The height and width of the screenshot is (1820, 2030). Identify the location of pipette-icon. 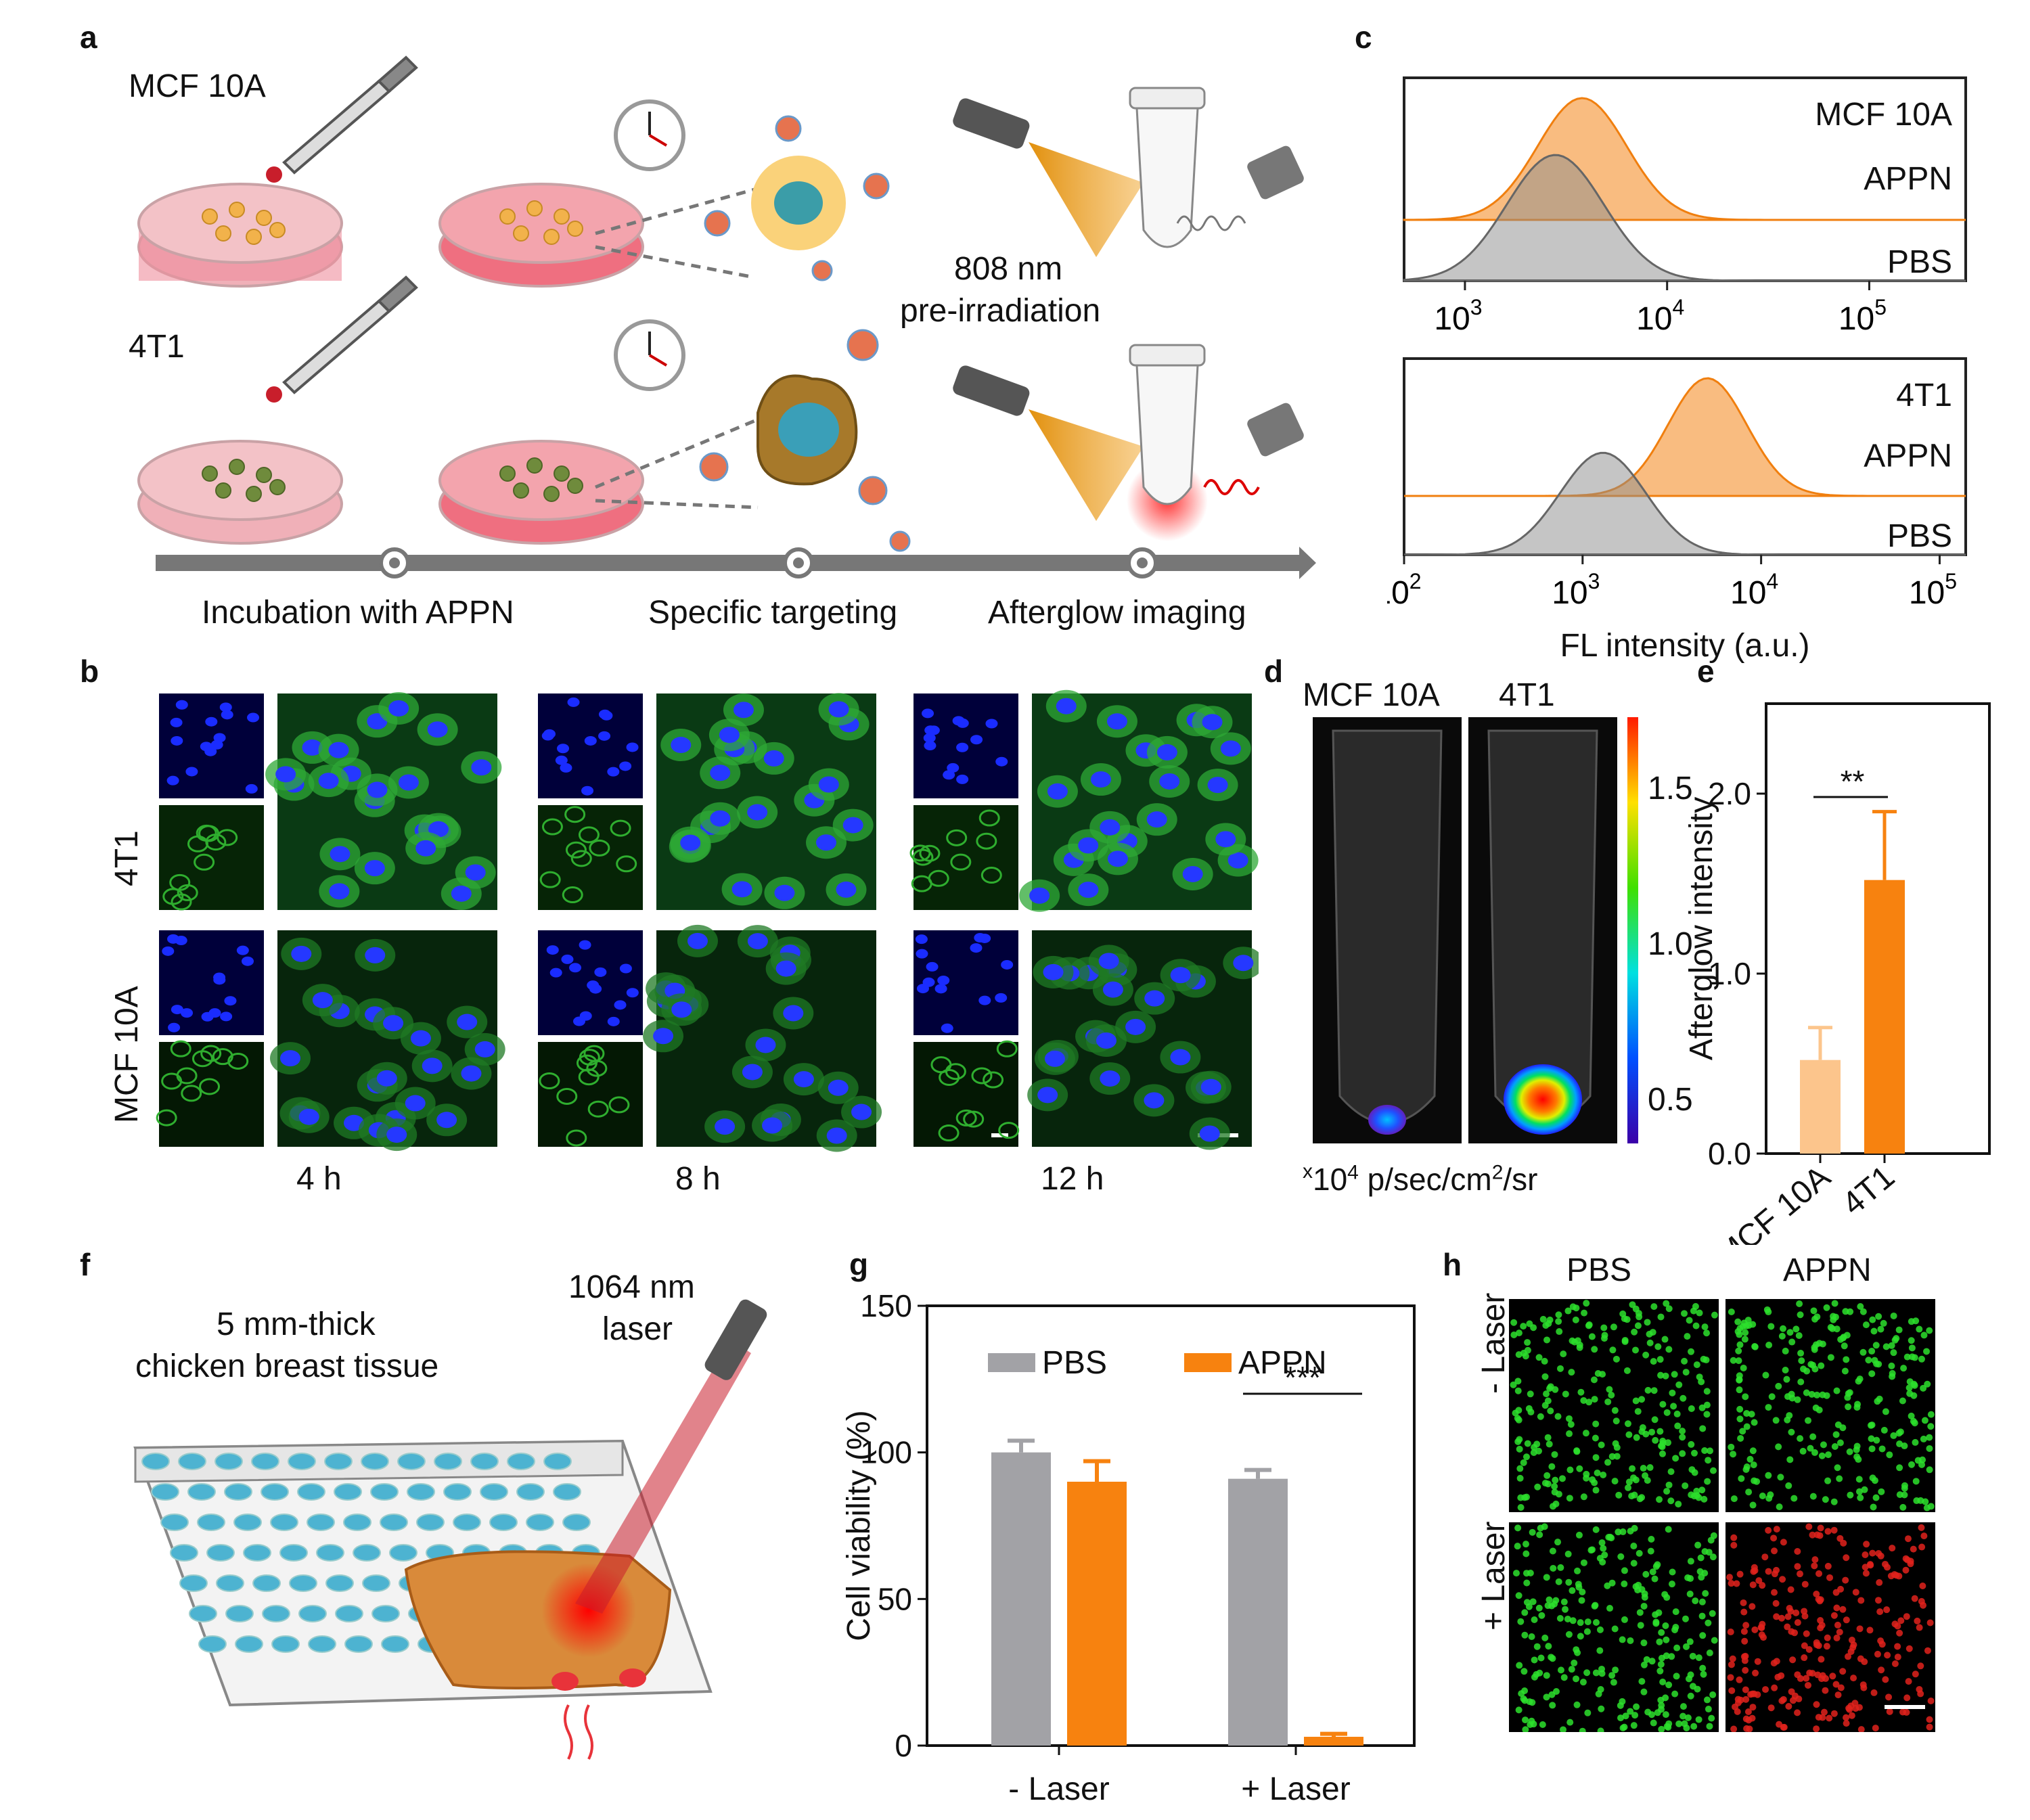
(342, 339).